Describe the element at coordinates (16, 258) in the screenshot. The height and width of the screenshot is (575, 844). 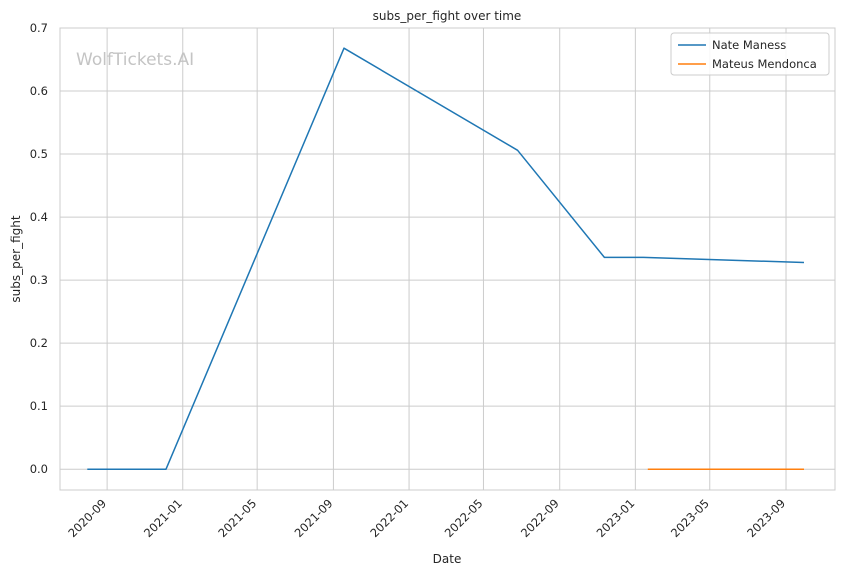
I see `y-axis-label: subs_per_fight` at that location.